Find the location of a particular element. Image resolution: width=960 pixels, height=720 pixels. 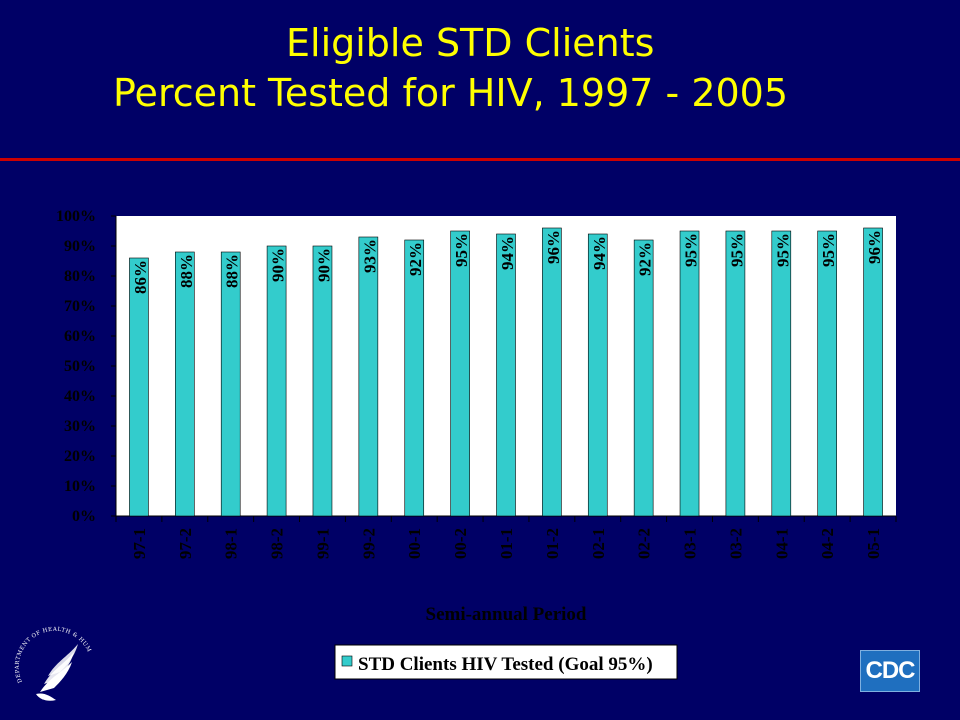

data-label: 93% is located at coordinates (369, 256).